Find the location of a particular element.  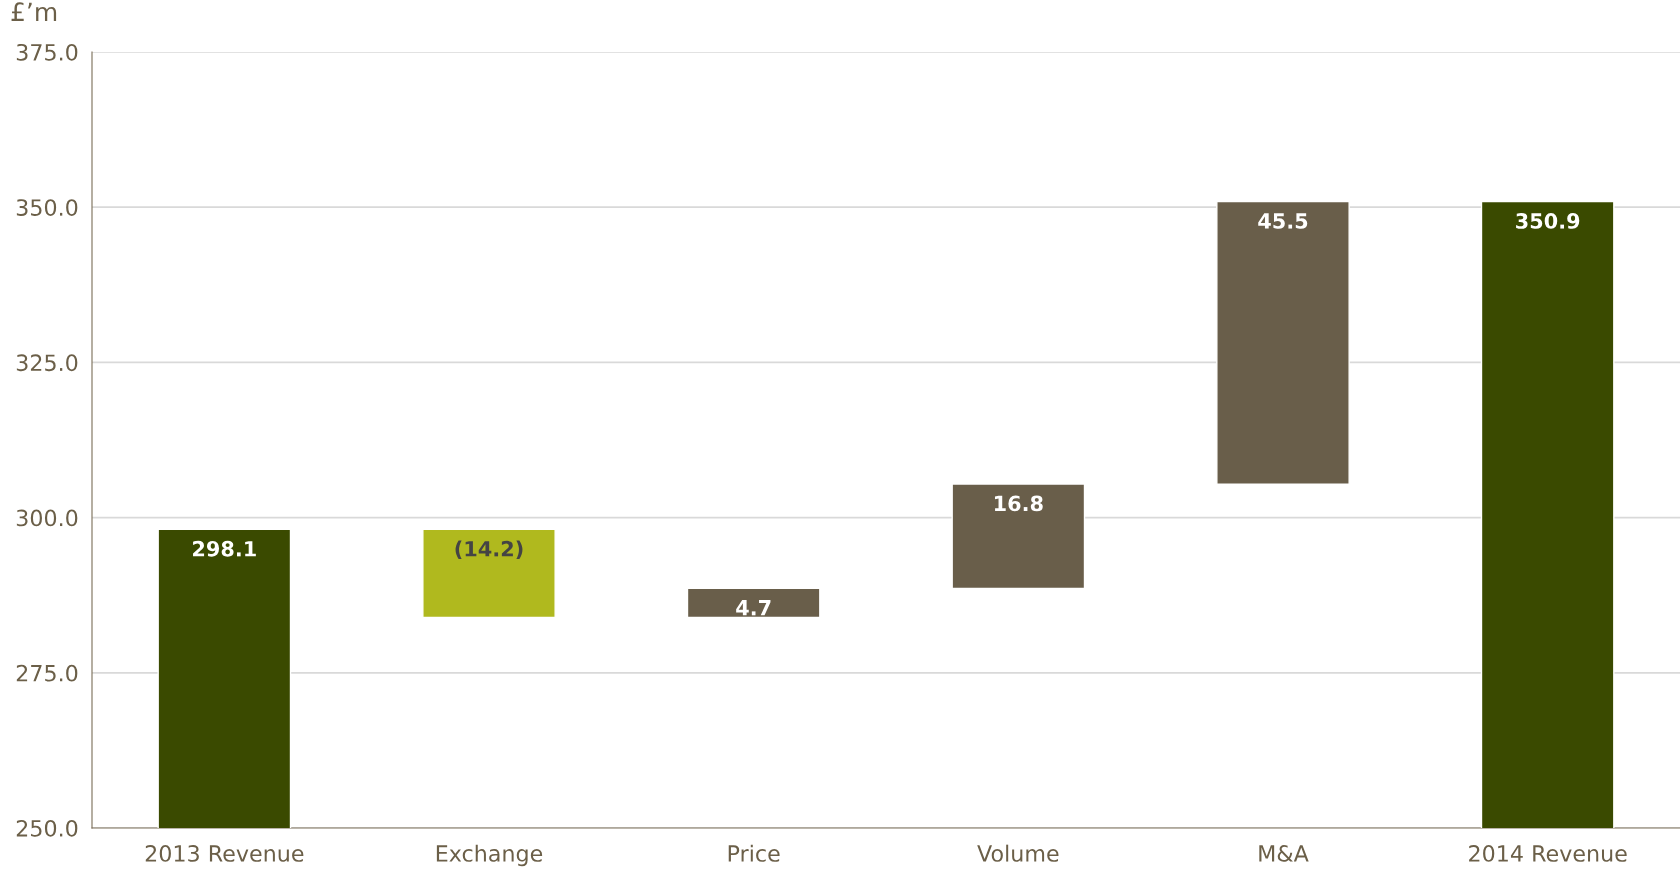

data-label: 4.7 is located at coordinates (753, 608).